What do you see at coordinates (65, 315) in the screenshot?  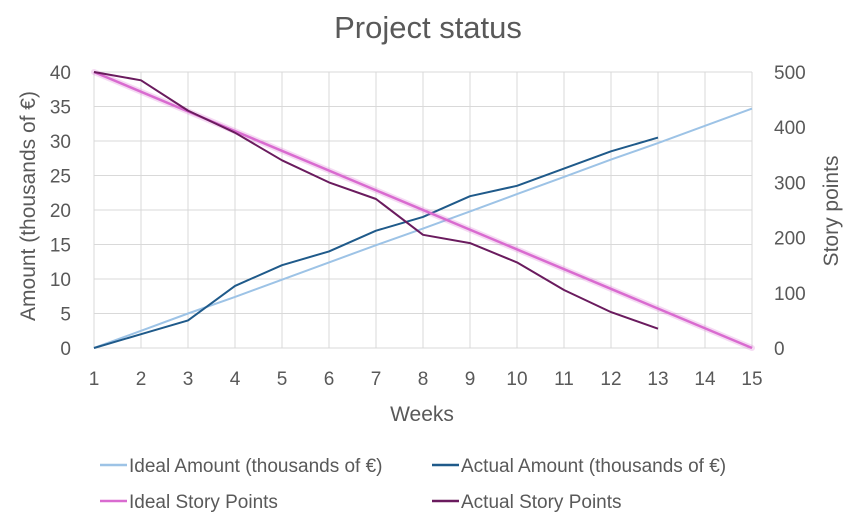 I see `y-tick-1: 5` at bounding box center [65, 315].